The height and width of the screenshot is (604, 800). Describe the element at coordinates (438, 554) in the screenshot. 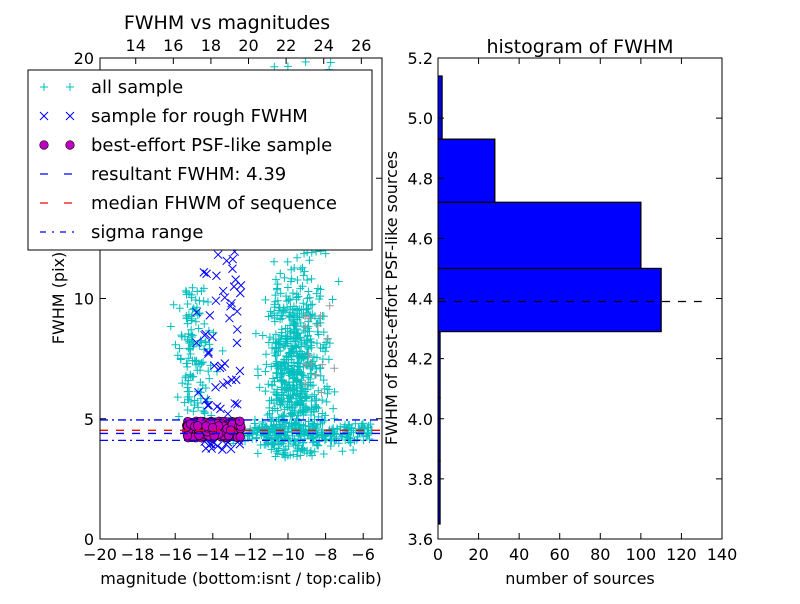

I see `x-tick-label: 0` at that location.